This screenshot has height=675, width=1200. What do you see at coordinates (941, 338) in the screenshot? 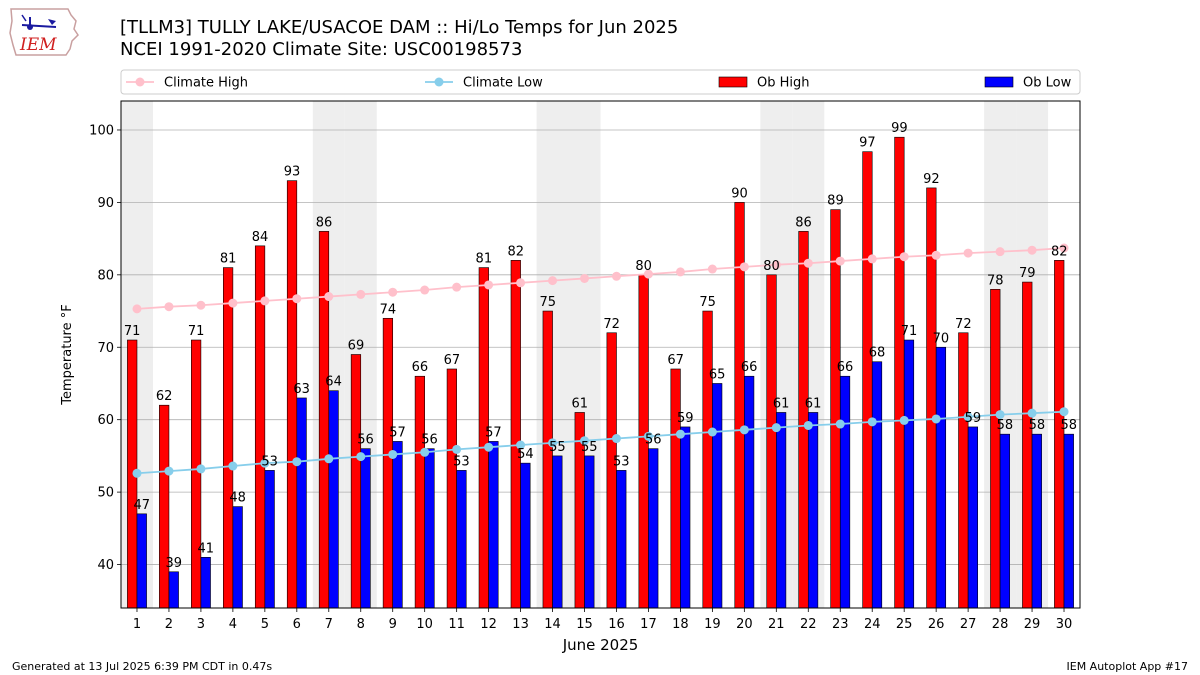
I see `ob-low-label: 70` at bounding box center [941, 338].